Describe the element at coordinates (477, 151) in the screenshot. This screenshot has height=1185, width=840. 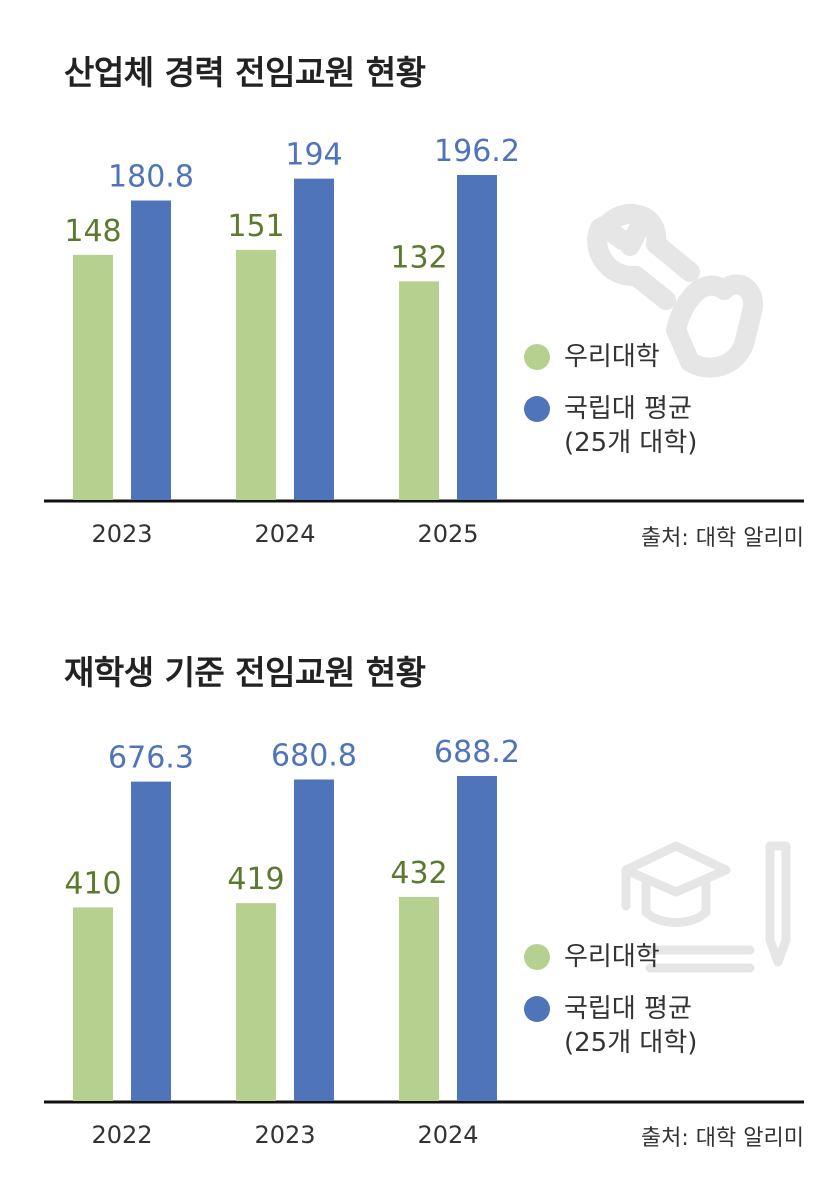
I see `data-label-national-2025: 196.2` at that location.